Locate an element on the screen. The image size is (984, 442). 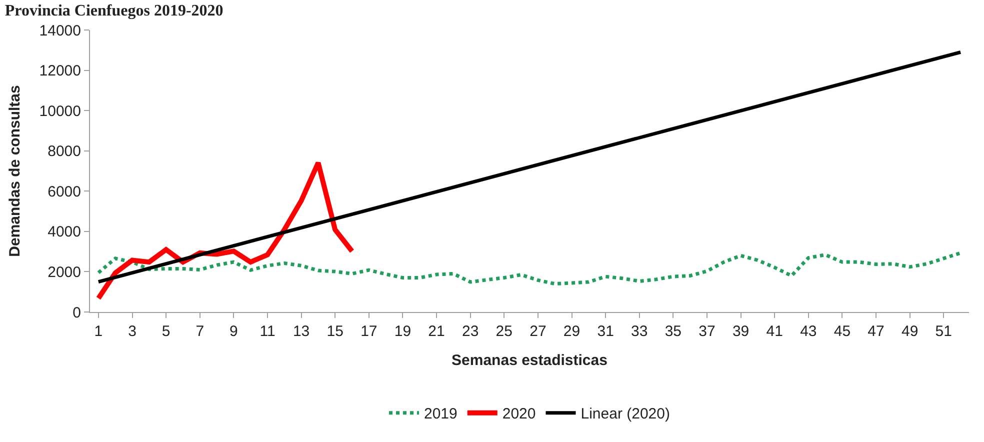
y-tick-label: 2000 is located at coordinates (64, 272).